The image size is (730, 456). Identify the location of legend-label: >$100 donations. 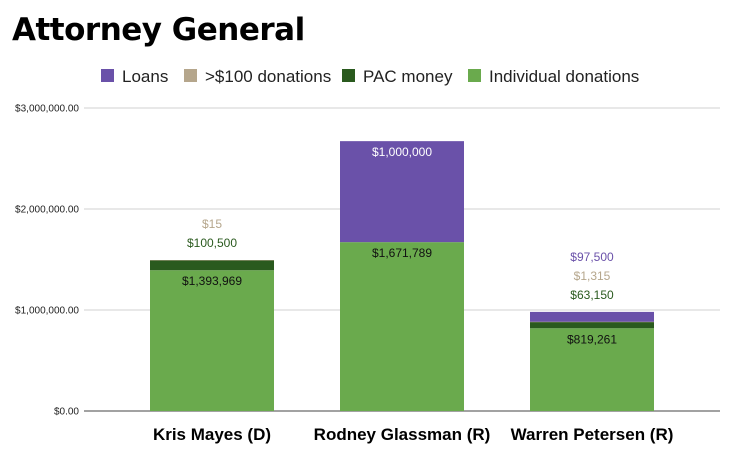
(268, 76).